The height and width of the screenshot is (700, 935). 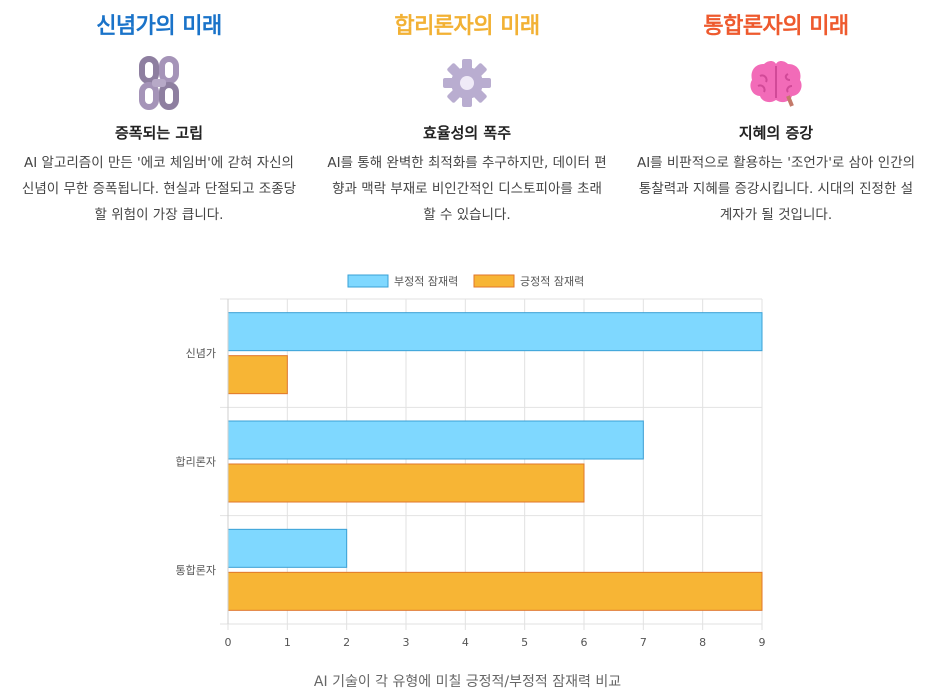 I want to click on x-tick-label: 1, so click(x=287, y=642).